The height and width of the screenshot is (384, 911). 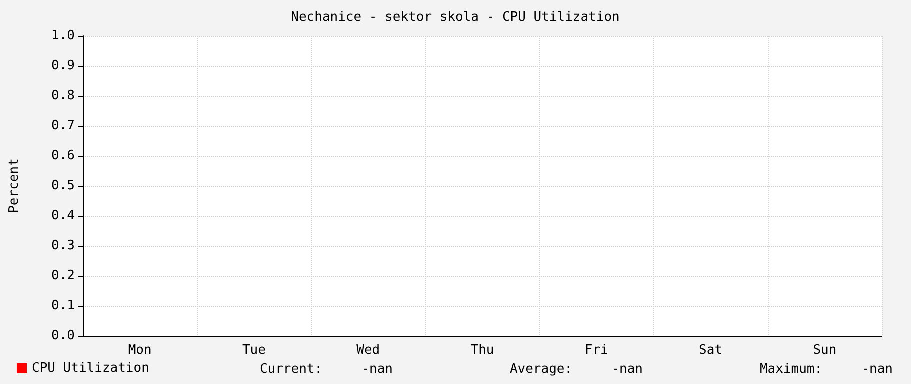 I want to click on y-tick-label: 0.3, so click(x=63, y=246).